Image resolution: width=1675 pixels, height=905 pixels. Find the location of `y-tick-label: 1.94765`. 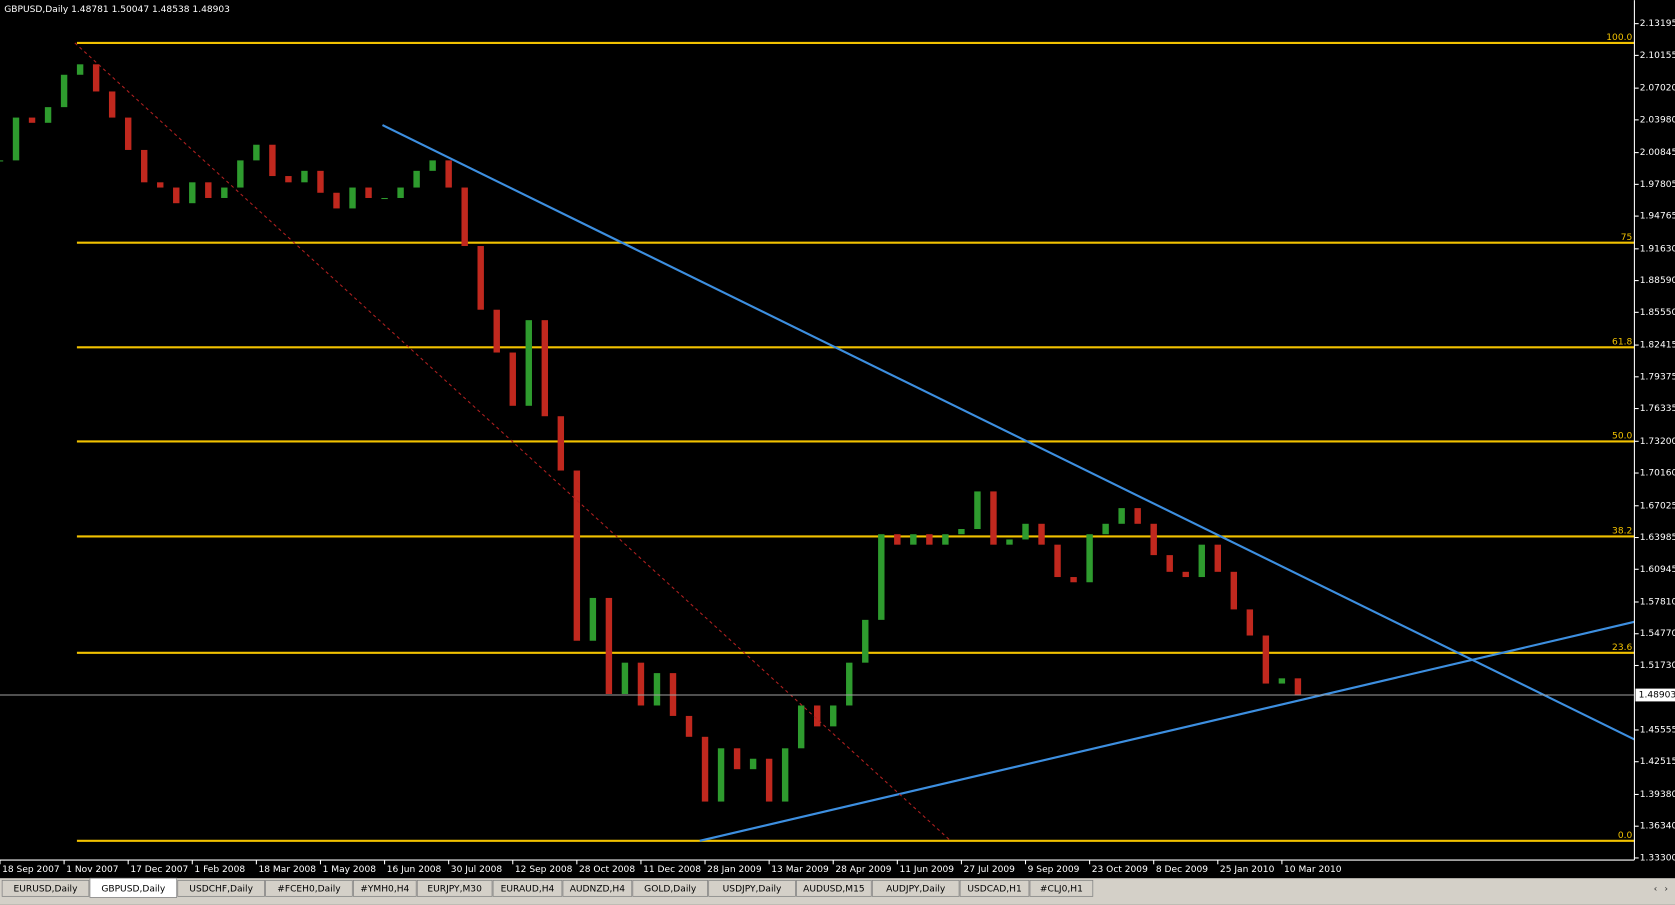

y-tick-label: 1.94765 is located at coordinates (1657, 217).